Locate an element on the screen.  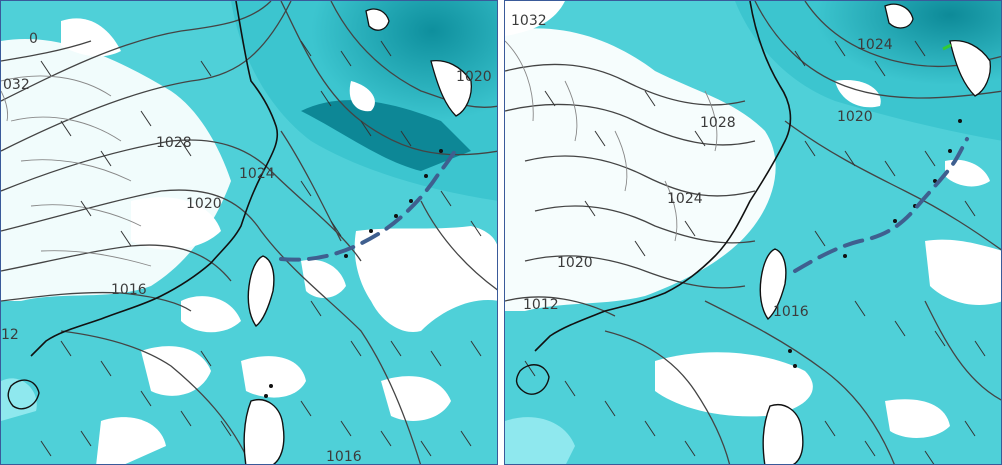
isobar-label: 032 is located at coordinates (16, 85).